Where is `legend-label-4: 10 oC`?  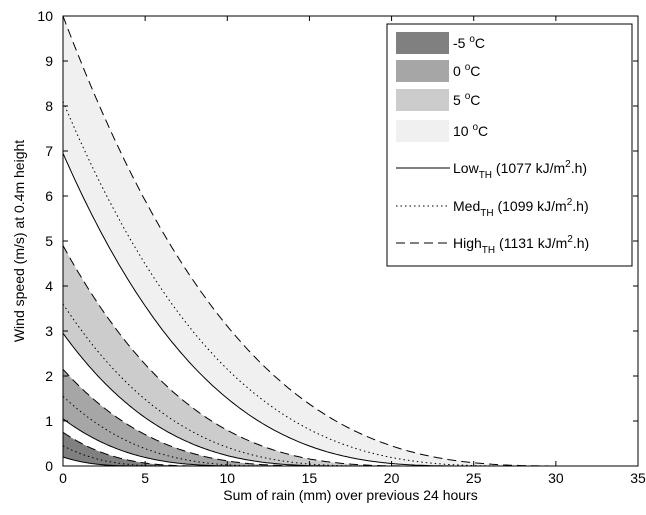 legend-label-4: 10 oC is located at coordinates (470, 130).